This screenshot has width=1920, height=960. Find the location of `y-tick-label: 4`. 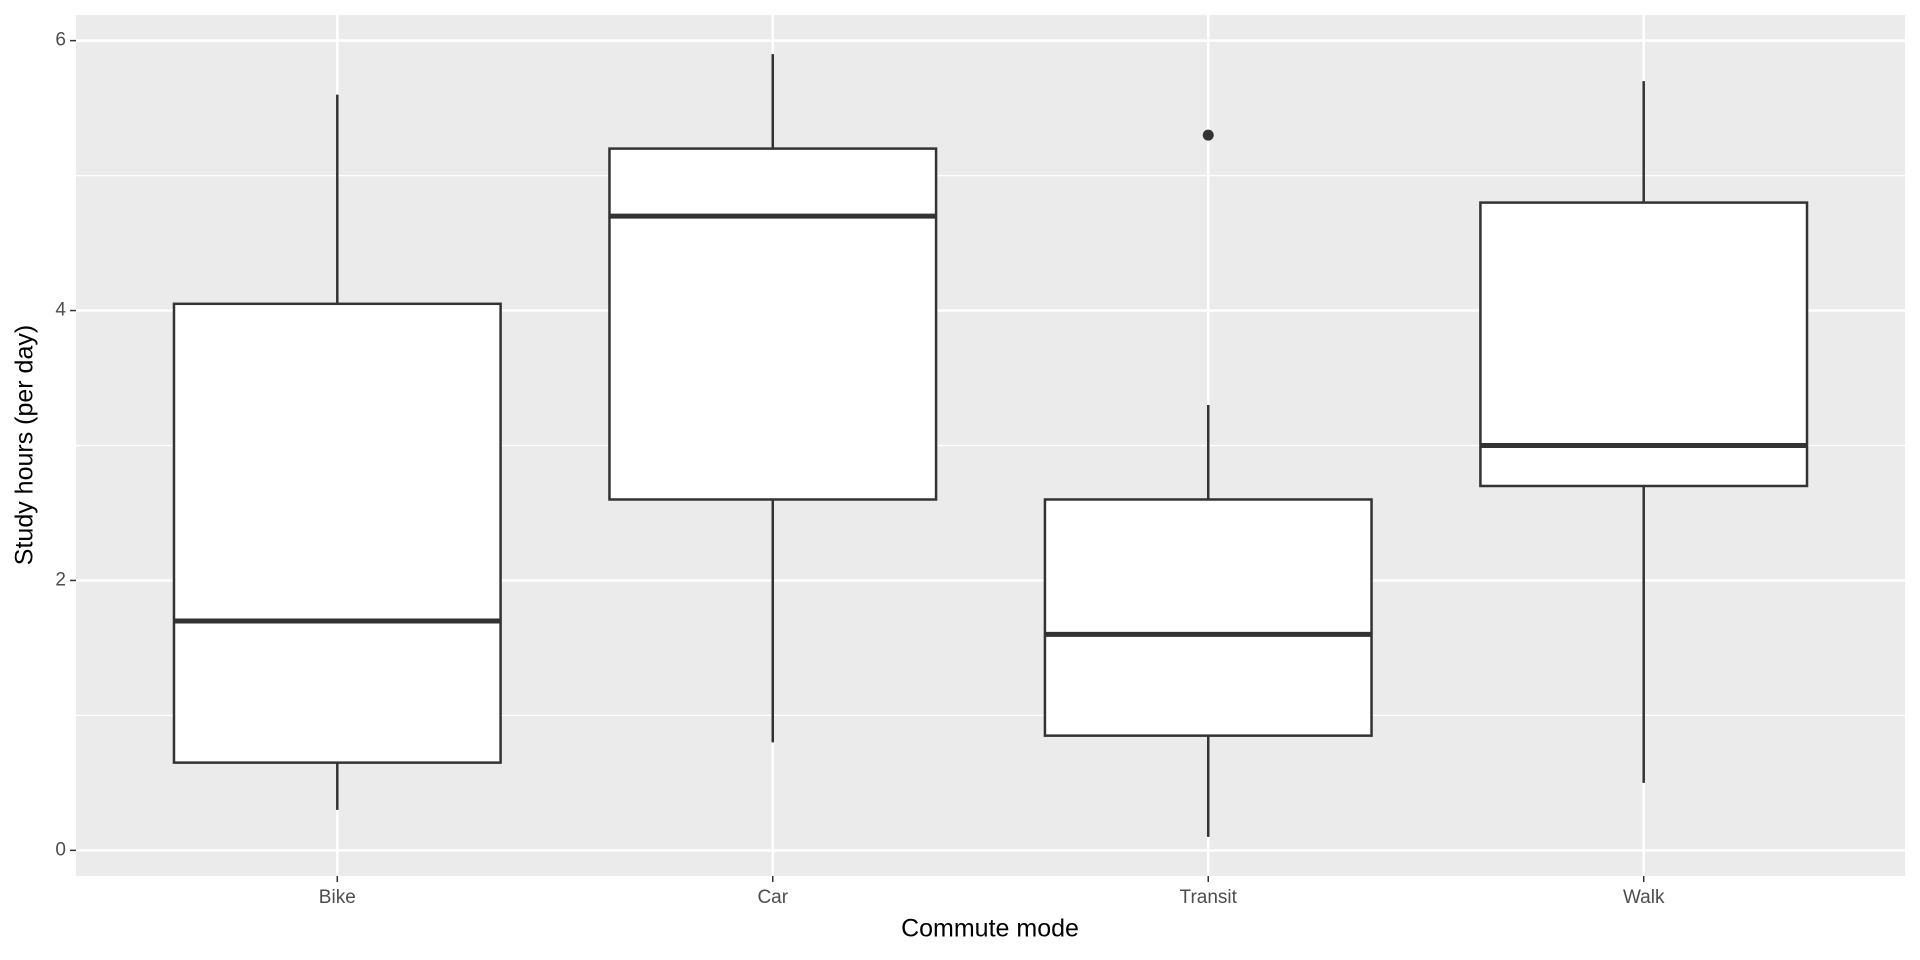

y-tick-label: 4 is located at coordinates (60, 310).